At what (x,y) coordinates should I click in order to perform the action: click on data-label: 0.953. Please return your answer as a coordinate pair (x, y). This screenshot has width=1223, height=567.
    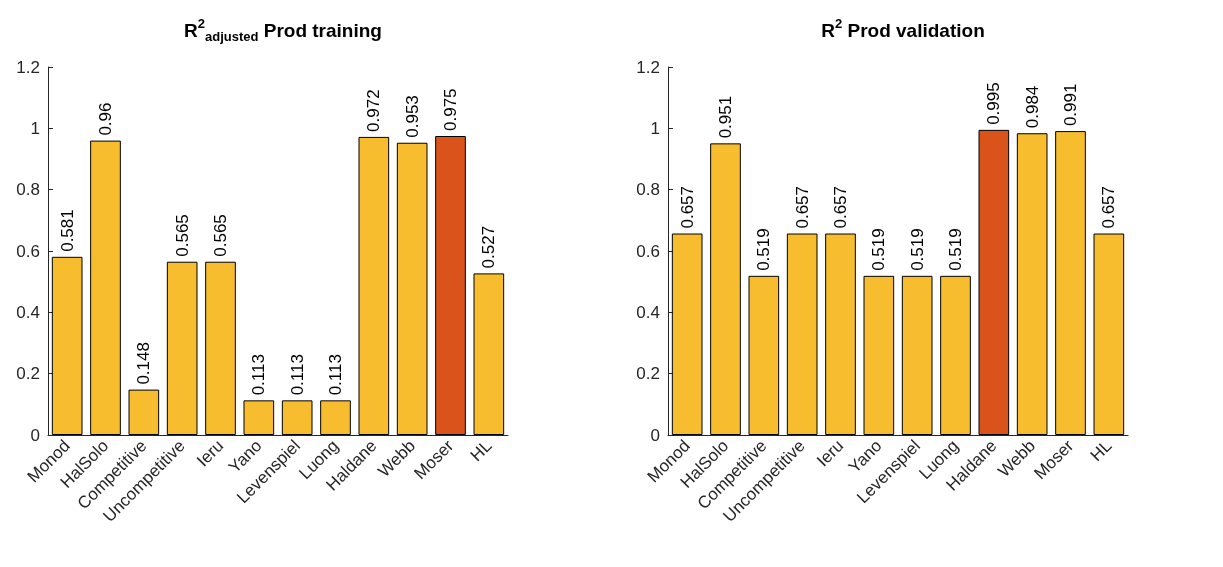
    Looking at the image, I should click on (412, 116).